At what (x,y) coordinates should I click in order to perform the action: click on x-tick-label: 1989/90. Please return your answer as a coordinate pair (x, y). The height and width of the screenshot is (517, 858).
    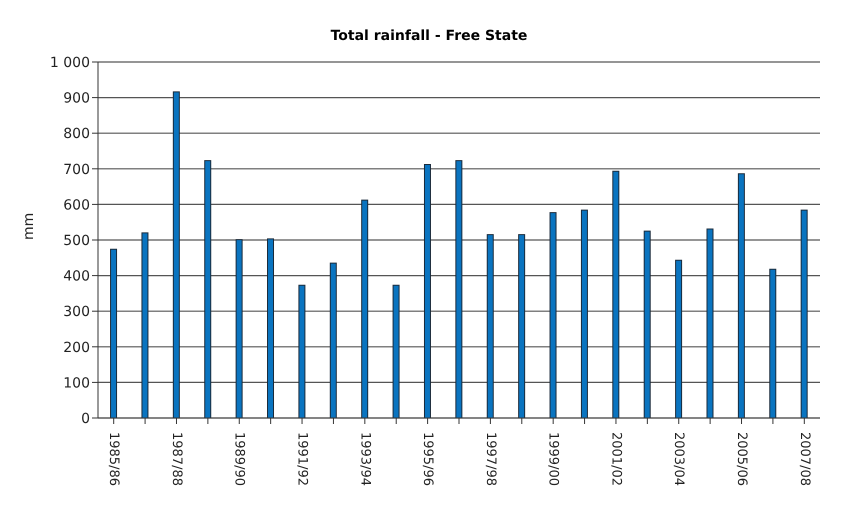
    Looking at the image, I should click on (239, 459).